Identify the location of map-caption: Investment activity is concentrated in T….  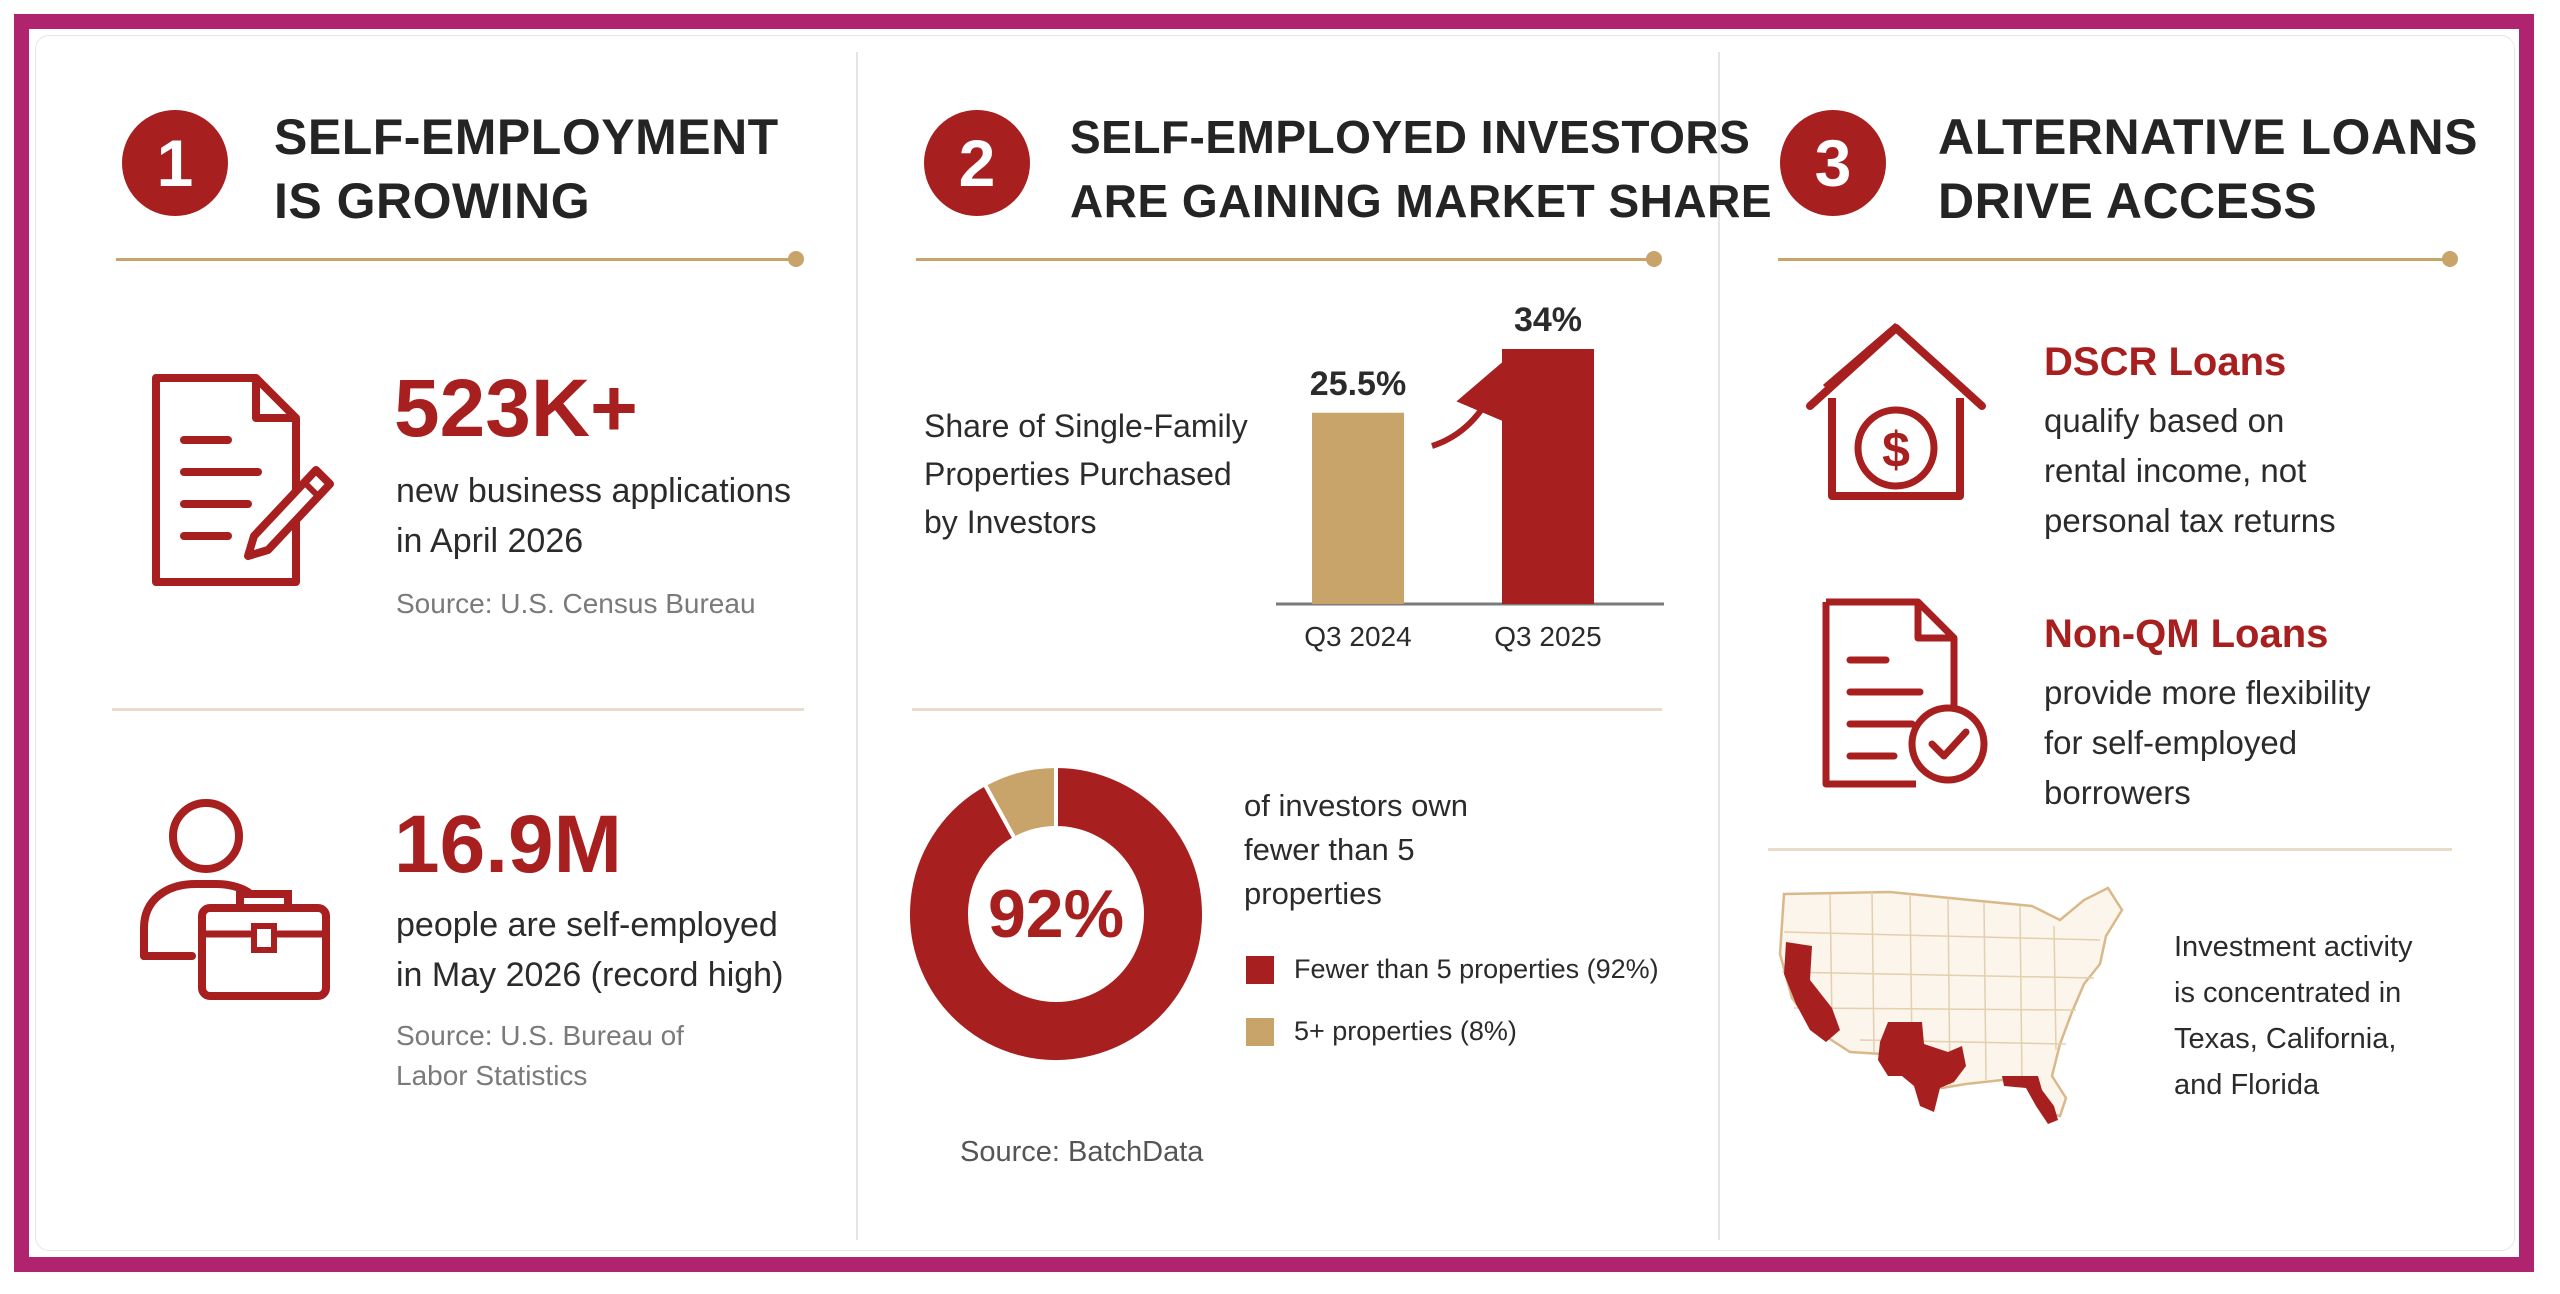
(2293, 1016).